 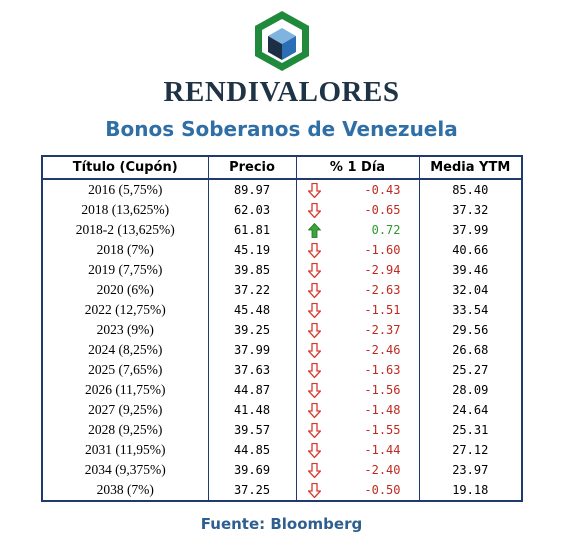 What do you see at coordinates (125, 289) in the screenshot?
I see `cell-titulo: 2020 (6%)` at bounding box center [125, 289].